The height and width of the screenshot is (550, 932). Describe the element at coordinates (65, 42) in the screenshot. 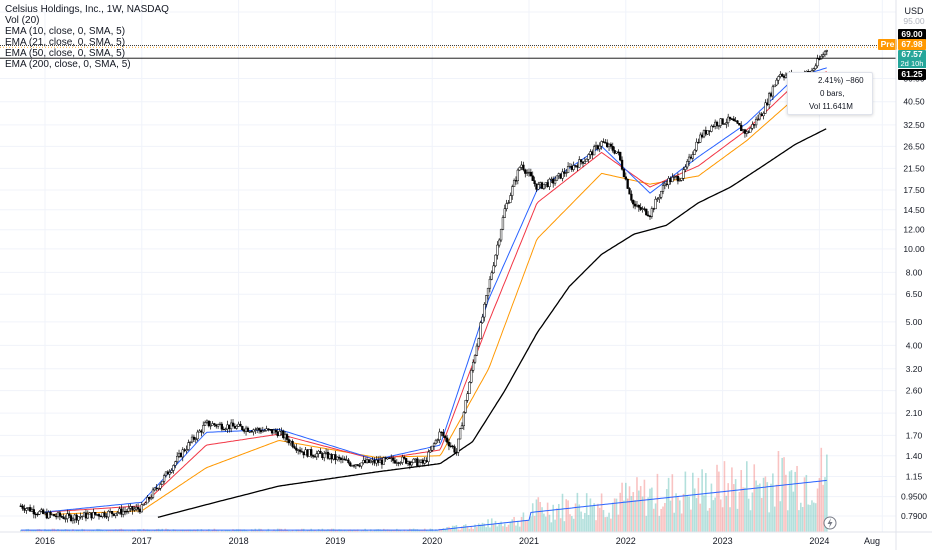

I see `indicator-ema-21: EMA (21, close, 0, SMA, 5)` at that location.